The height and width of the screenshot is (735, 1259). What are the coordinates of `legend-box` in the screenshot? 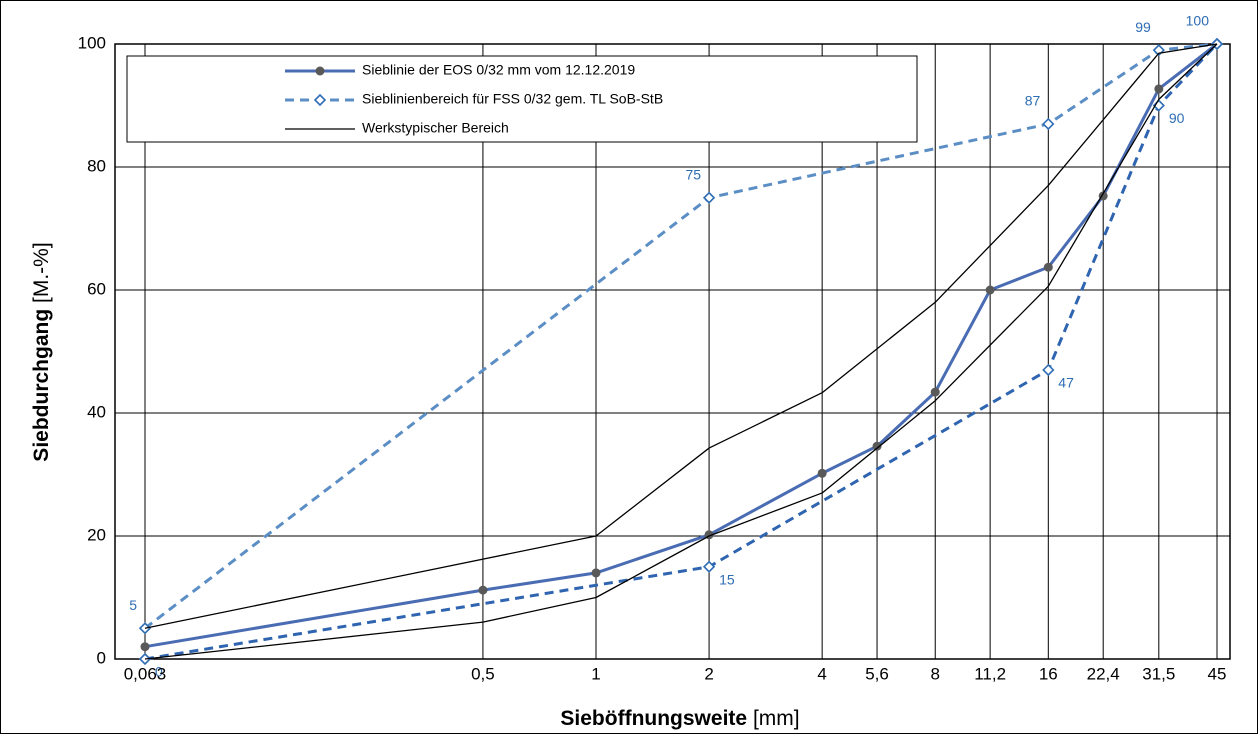 It's located at (522, 99).